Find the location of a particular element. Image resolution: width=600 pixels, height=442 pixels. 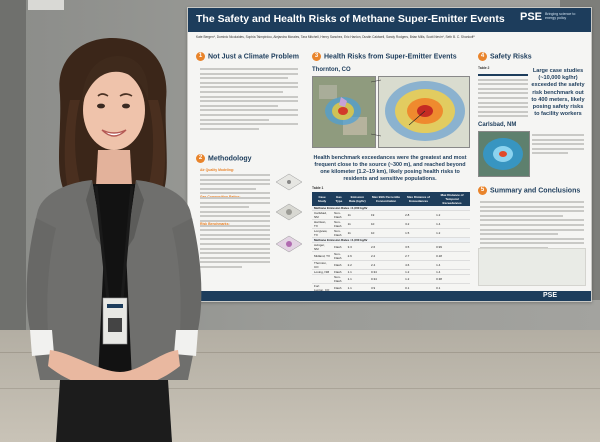

section-title: Summary and Conclusions is located at coordinates (535, 191).